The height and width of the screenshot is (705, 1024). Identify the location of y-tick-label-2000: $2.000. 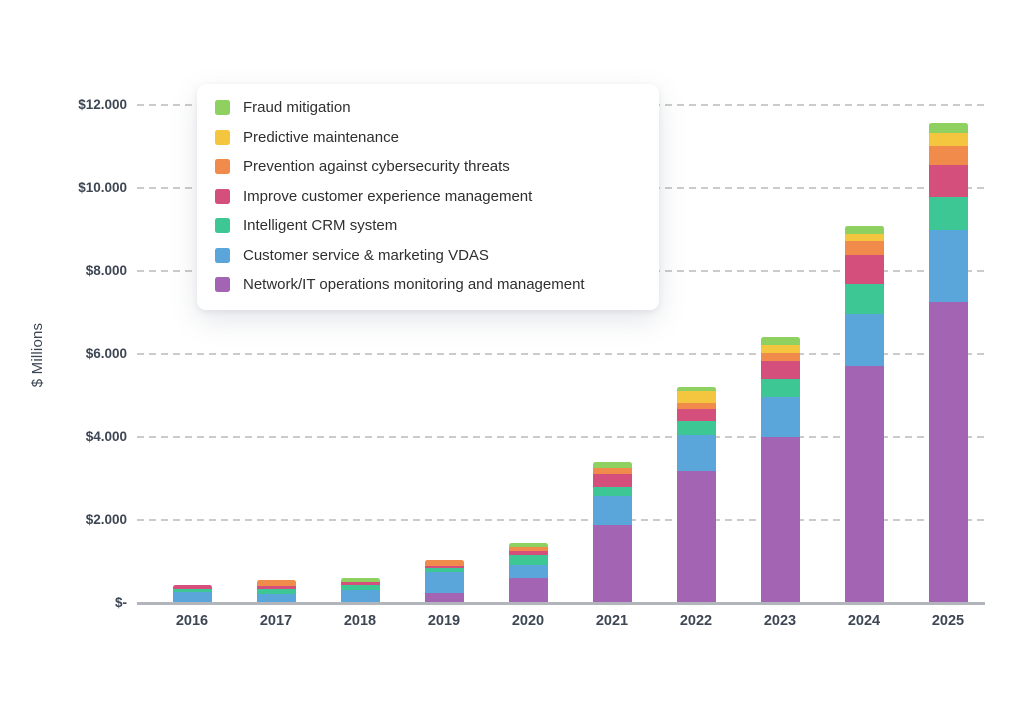
(106, 519).